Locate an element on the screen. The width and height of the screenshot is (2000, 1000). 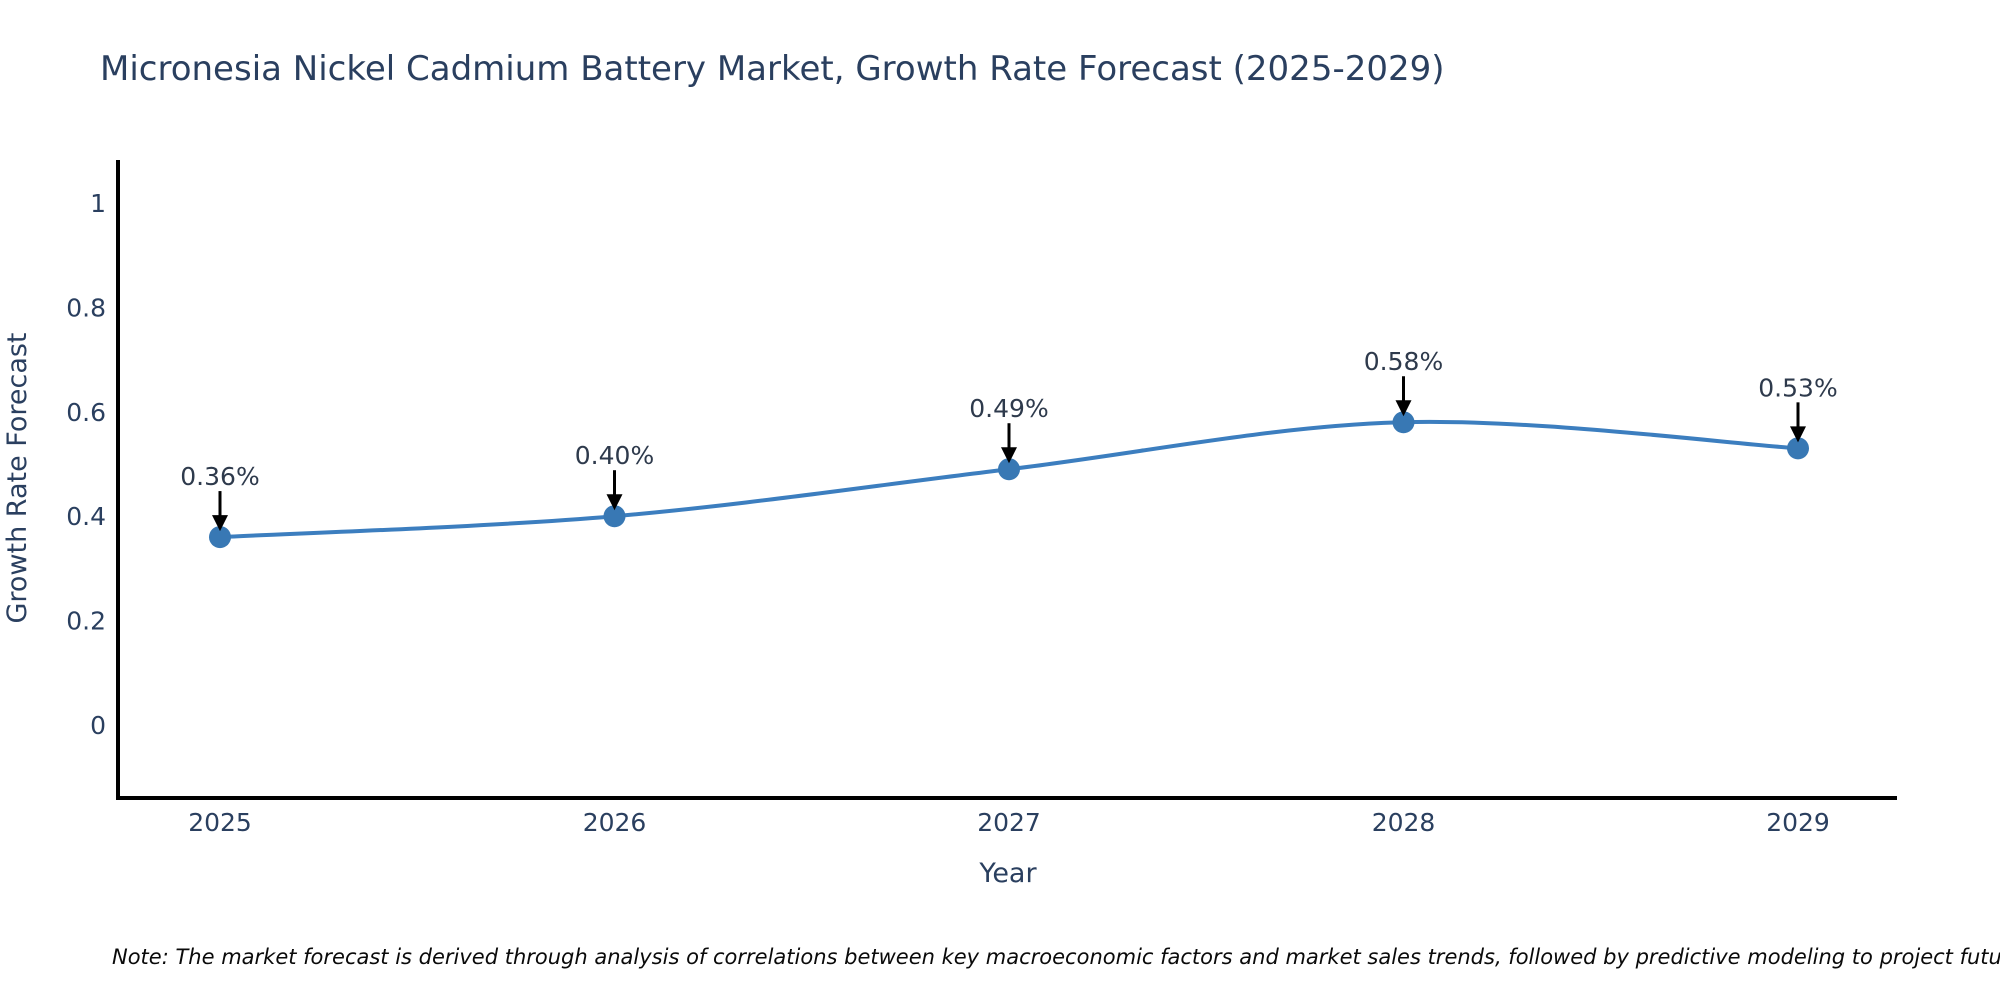
data-point-label: 0.40% is located at coordinates (614, 455).